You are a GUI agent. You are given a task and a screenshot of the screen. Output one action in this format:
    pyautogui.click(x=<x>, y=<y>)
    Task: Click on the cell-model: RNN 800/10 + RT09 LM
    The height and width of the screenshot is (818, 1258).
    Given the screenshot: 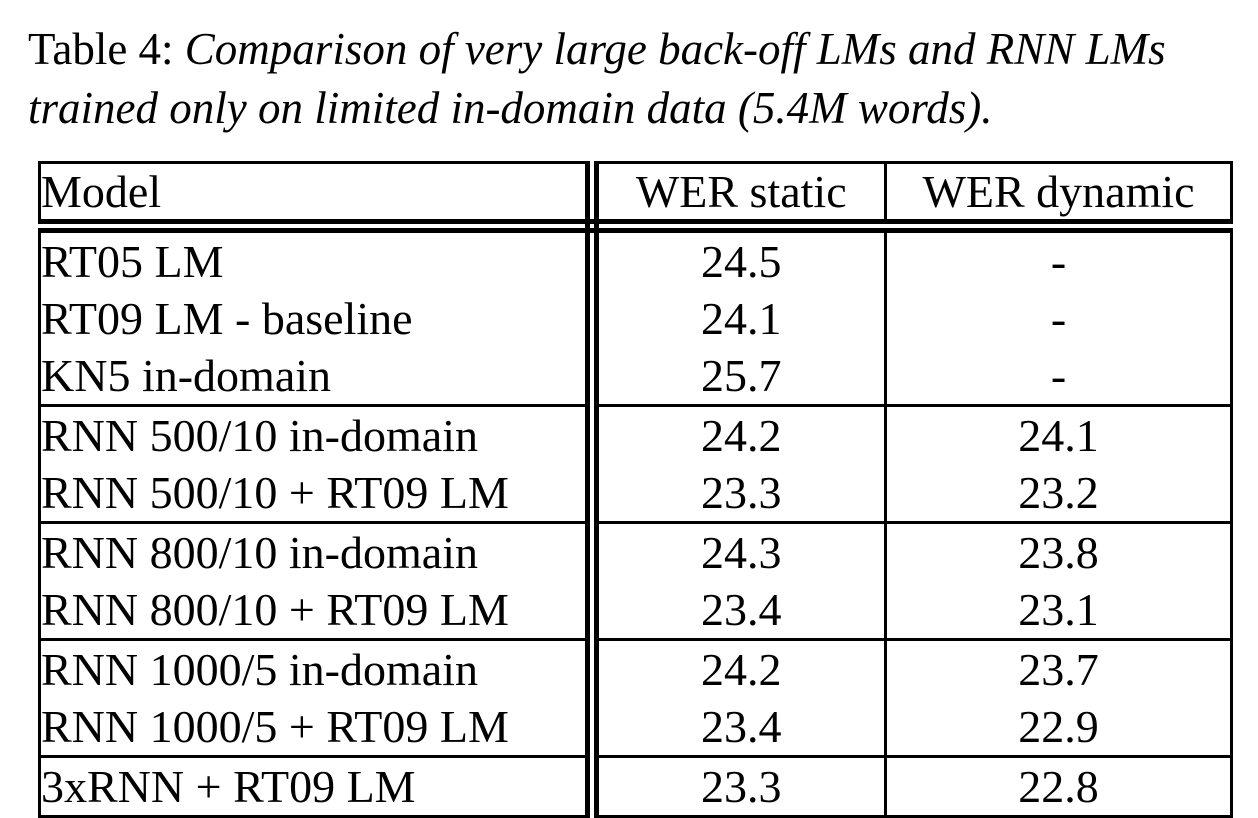 What is the action you would take?
    pyautogui.click(x=319, y=610)
    